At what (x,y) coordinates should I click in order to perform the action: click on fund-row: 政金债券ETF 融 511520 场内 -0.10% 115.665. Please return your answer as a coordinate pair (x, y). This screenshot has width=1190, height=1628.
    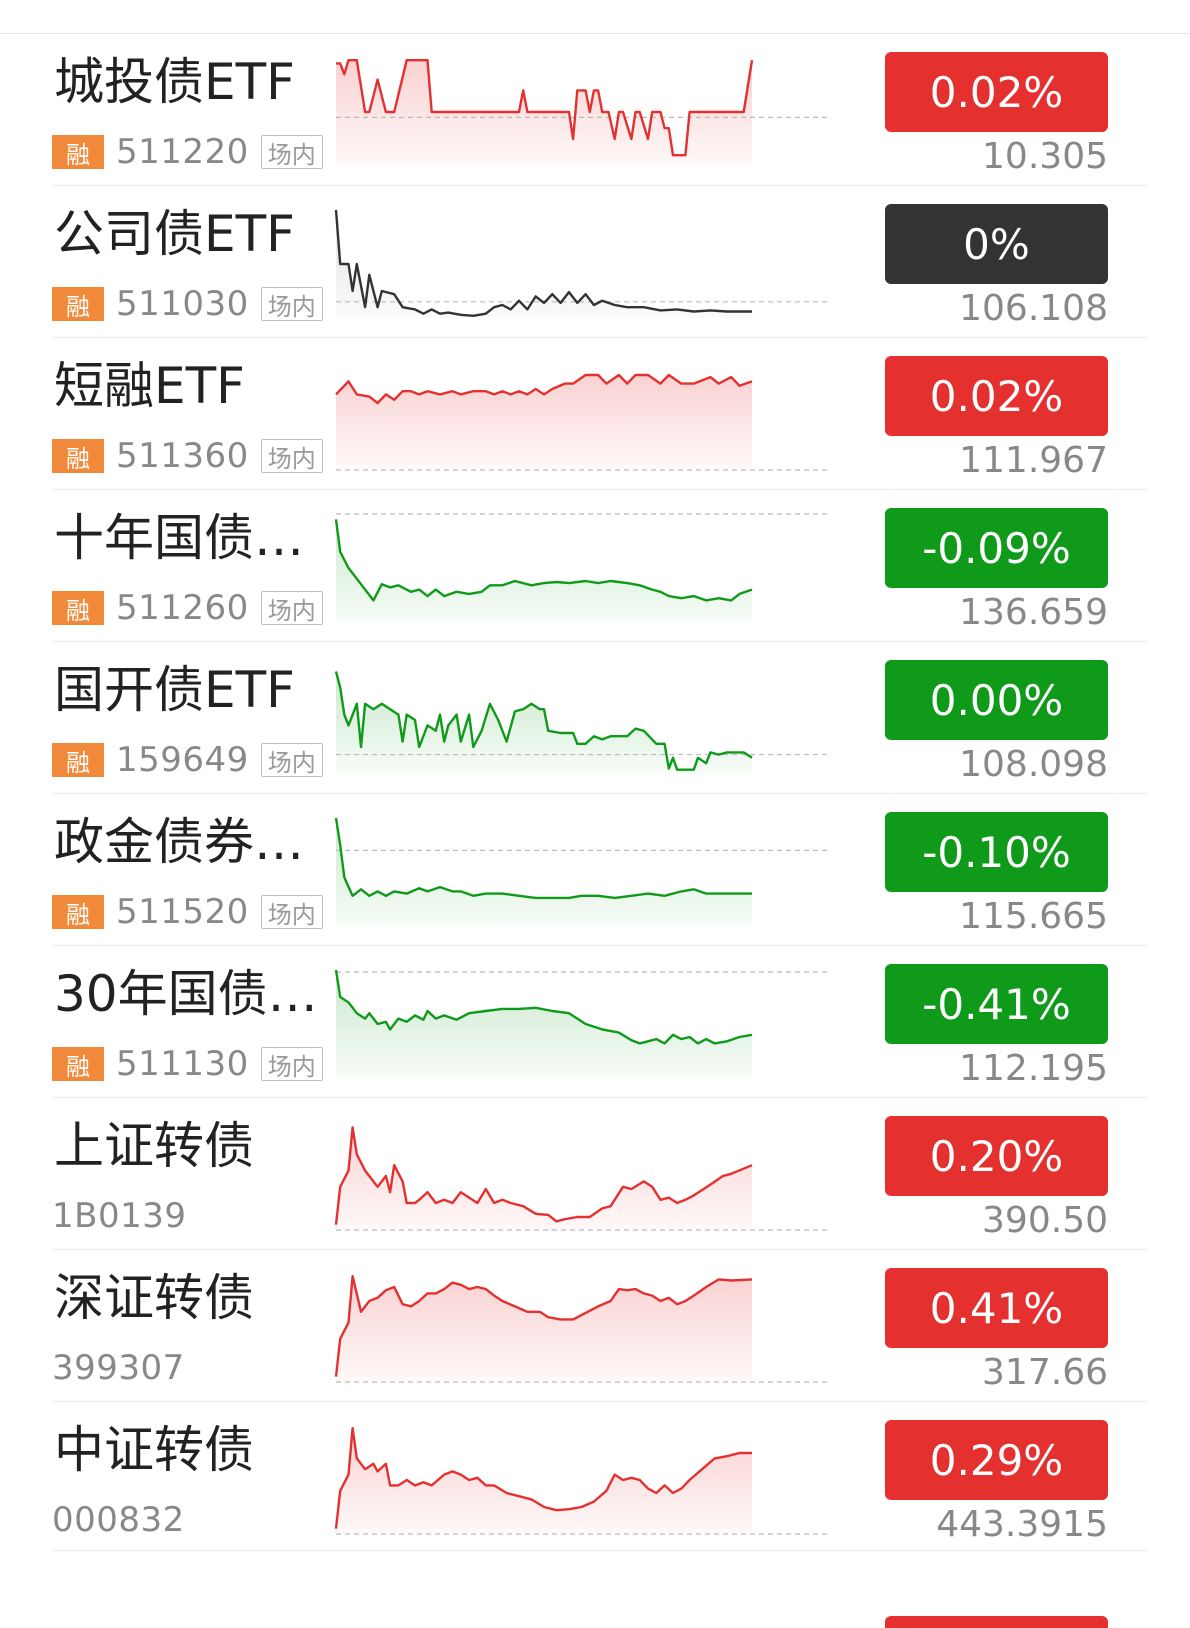
    Looking at the image, I should click on (595, 870).